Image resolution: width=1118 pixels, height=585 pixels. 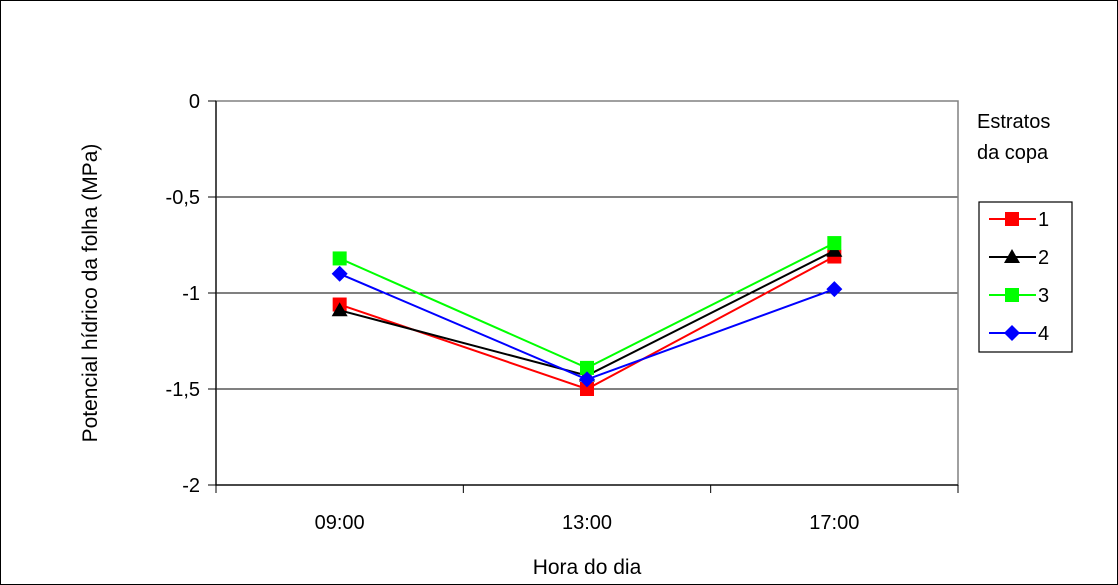 What do you see at coordinates (1043, 334) in the screenshot?
I see `legend-label: 4` at bounding box center [1043, 334].